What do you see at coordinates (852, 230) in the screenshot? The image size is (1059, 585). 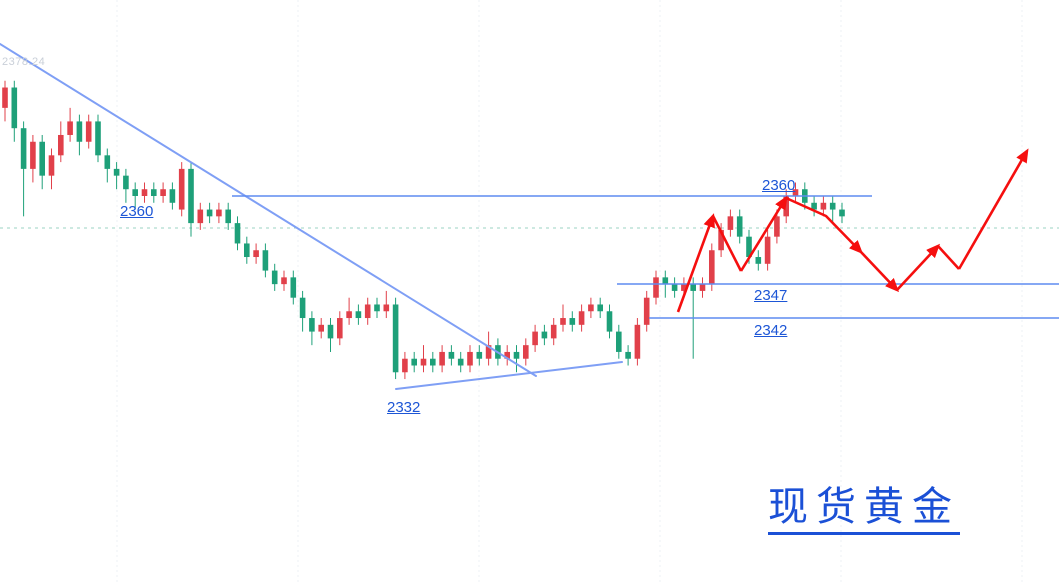 I see `forecast-arrows-layer` at bounding box center [852, 230].